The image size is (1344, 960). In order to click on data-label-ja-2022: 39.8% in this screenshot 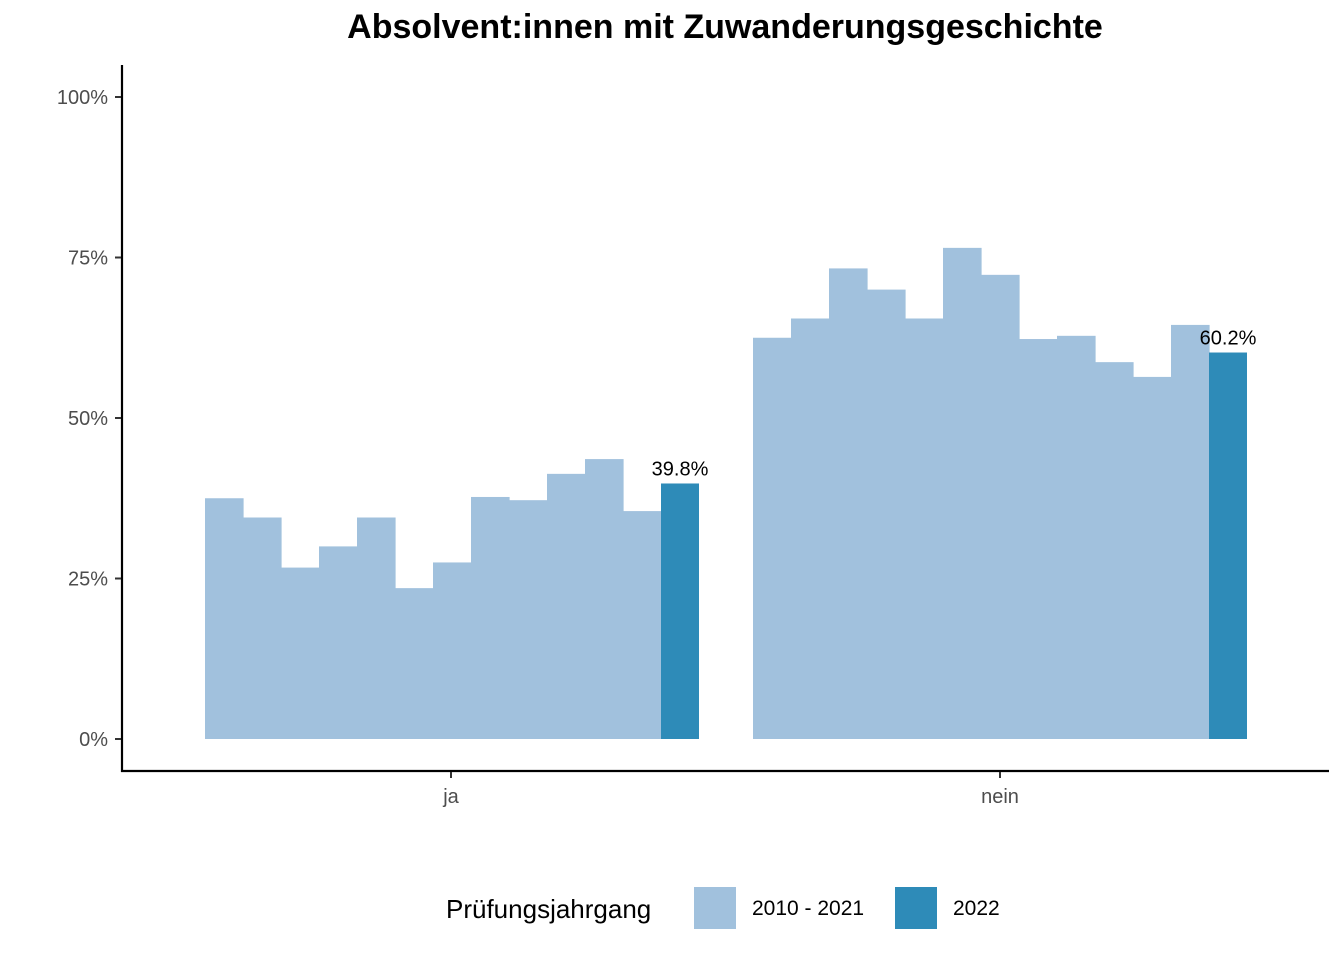, I will do `click(680, 469)`.